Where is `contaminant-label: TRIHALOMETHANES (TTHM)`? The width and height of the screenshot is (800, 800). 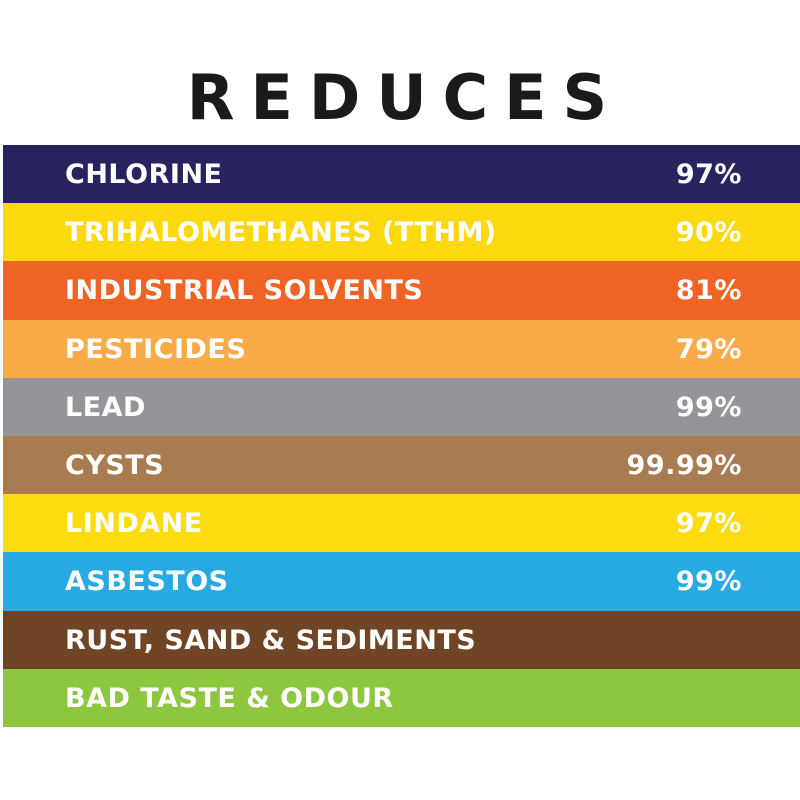 contaminant-label: TRIHALOMETHANES (TTHM) is located at coordinates (281, 233).